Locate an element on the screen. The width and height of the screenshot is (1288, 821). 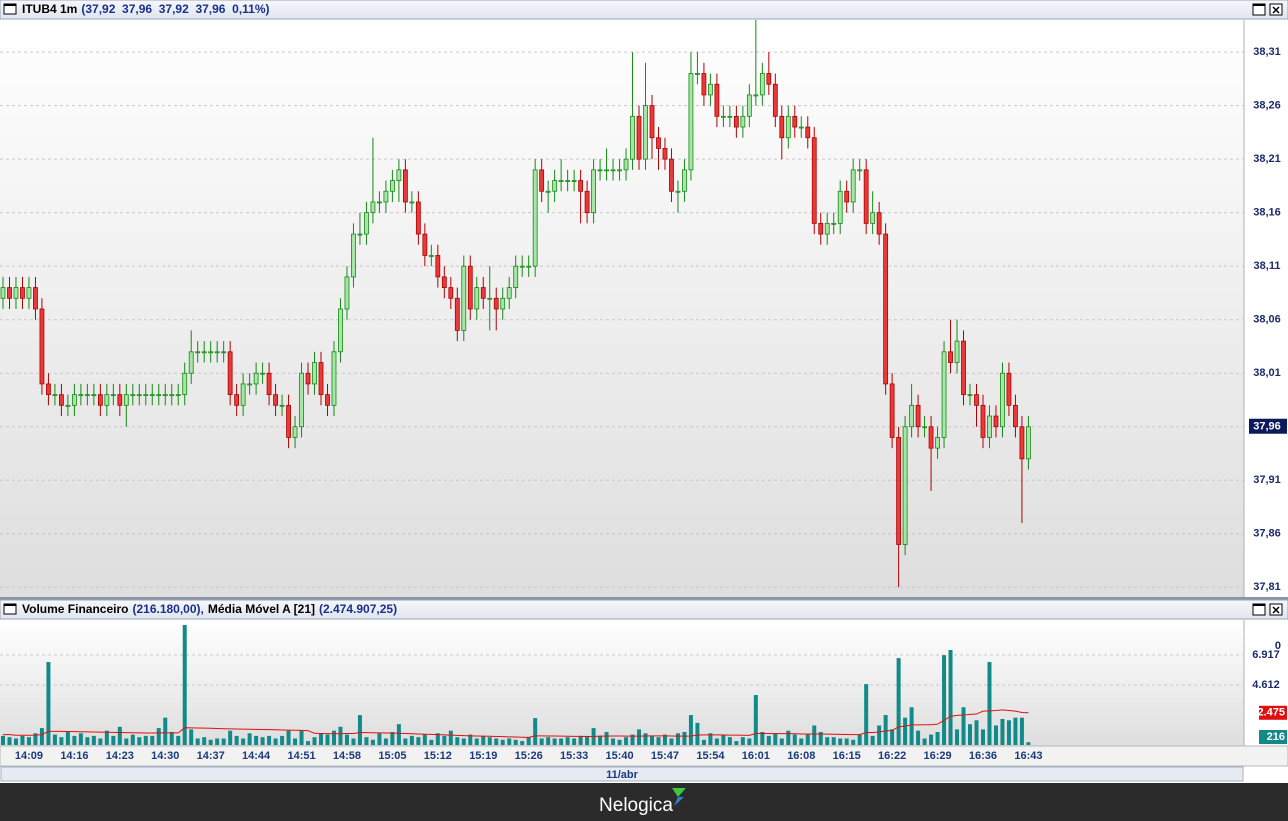
axis-top-label: 0 is located at coordinates (1278, 646).